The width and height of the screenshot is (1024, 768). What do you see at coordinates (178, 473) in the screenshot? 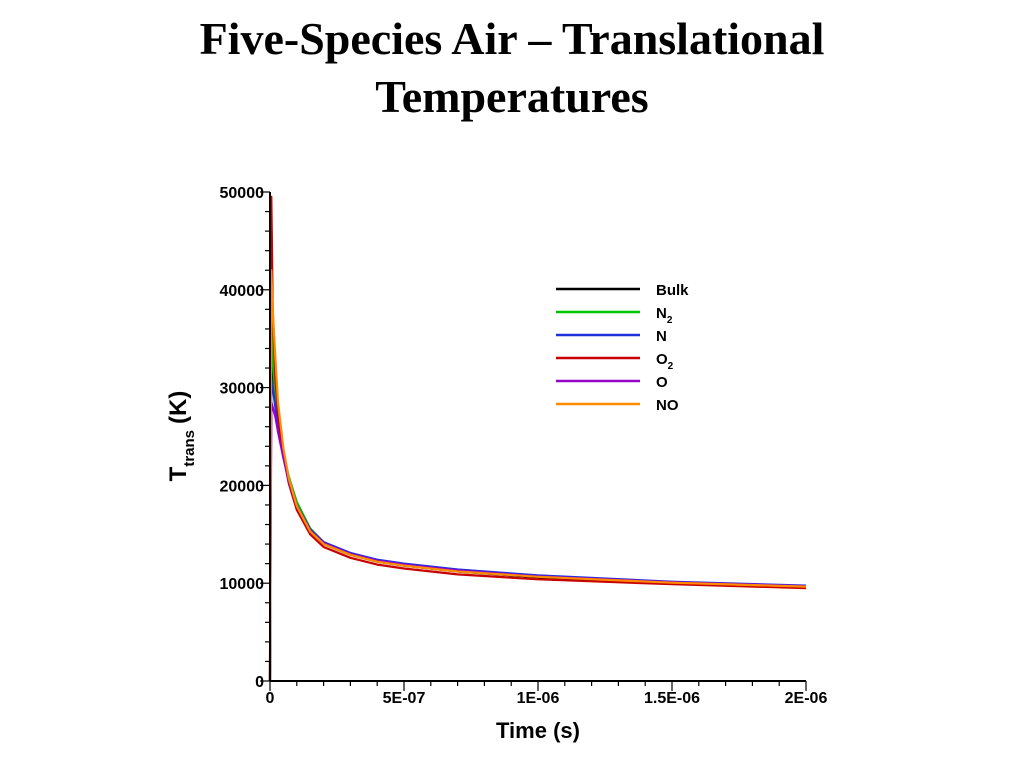
I see `y-axis-label-main: T` at bounding box center [178, 473].